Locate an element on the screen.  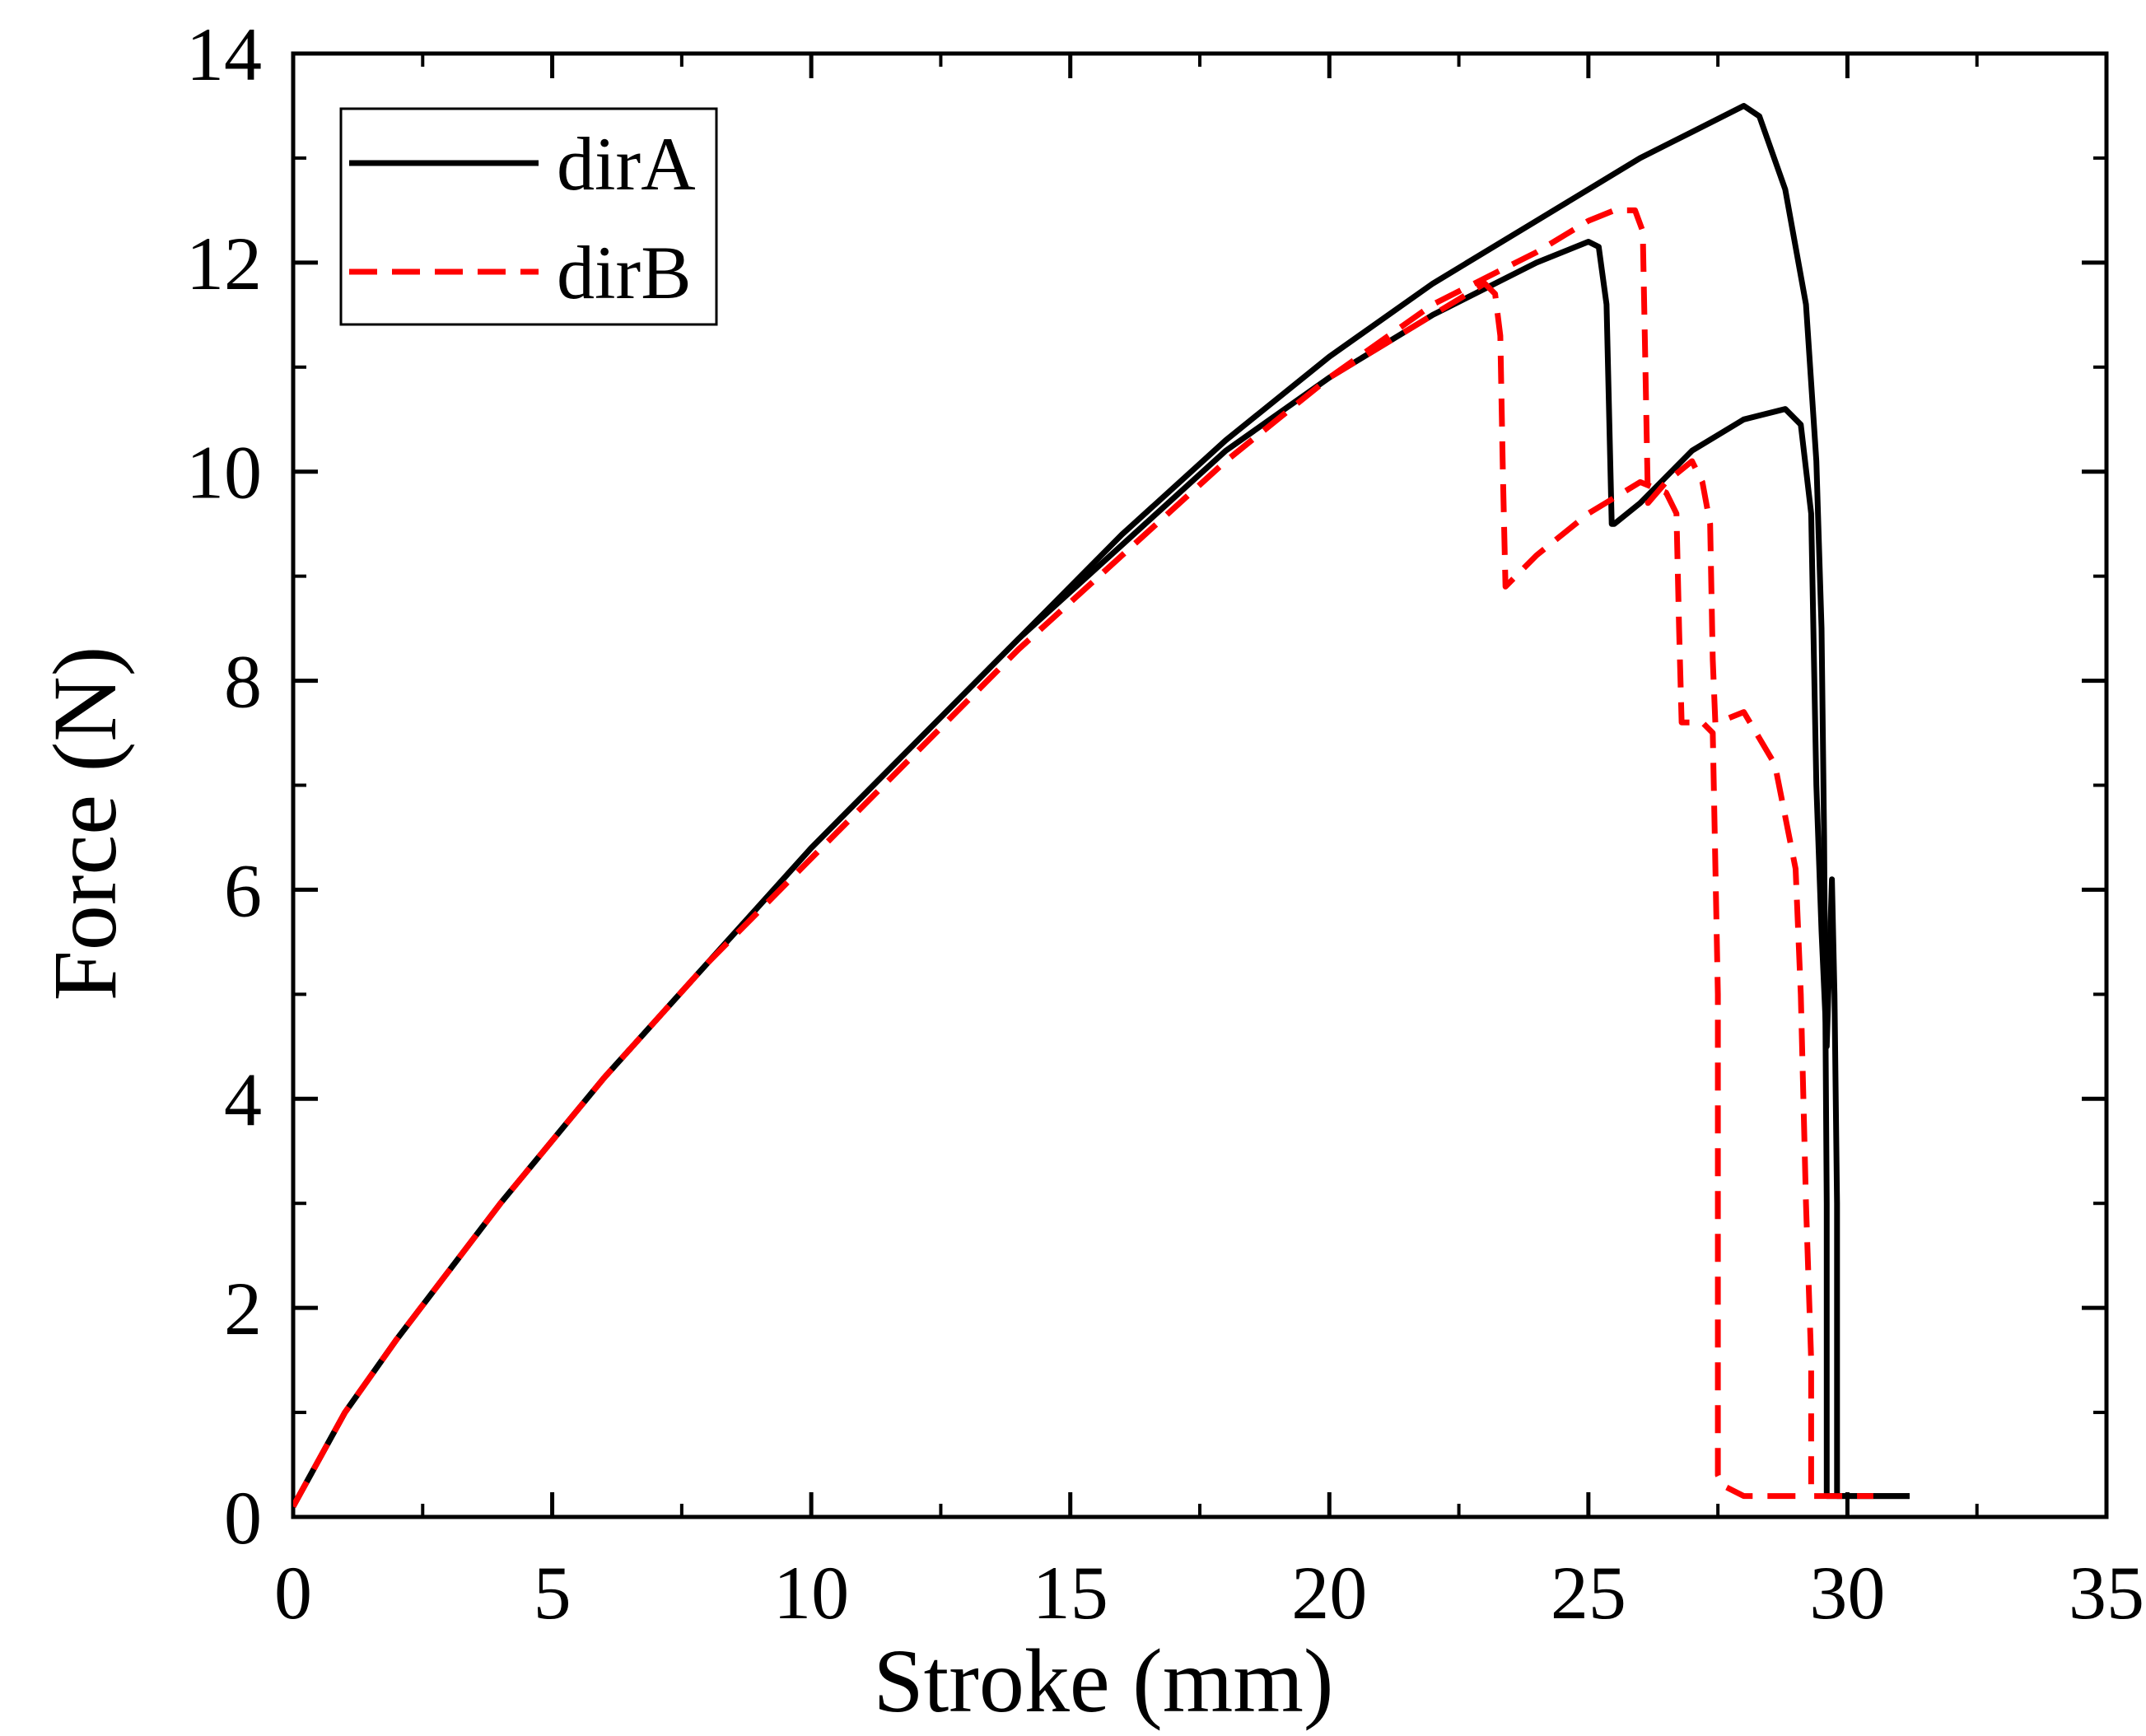
y-axis-title: Force (N) is located at coordinates (85, 823).